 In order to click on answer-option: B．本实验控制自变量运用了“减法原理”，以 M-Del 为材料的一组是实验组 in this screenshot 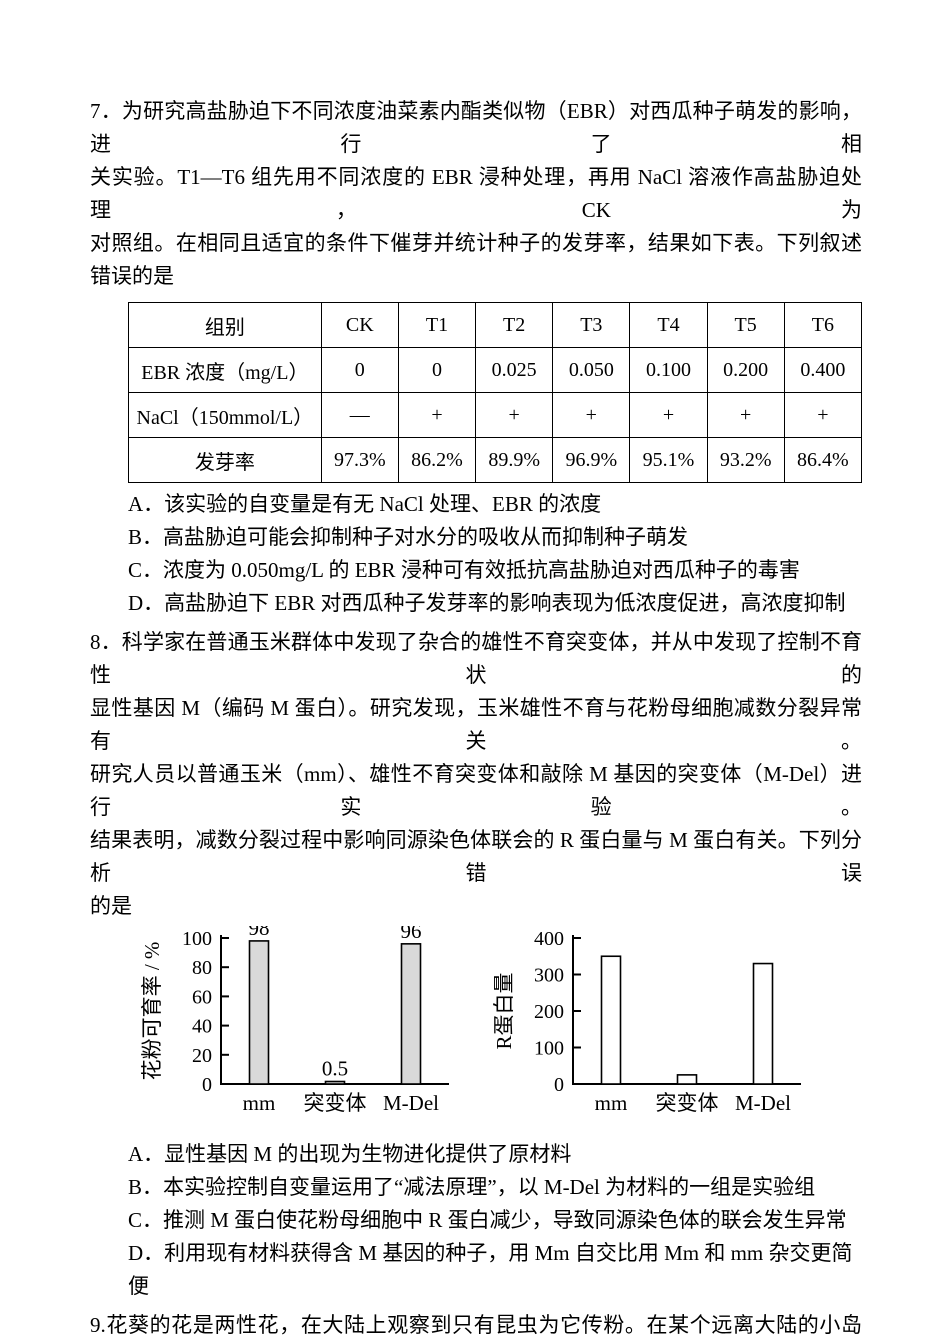, I will do `click(472, 1187)`.